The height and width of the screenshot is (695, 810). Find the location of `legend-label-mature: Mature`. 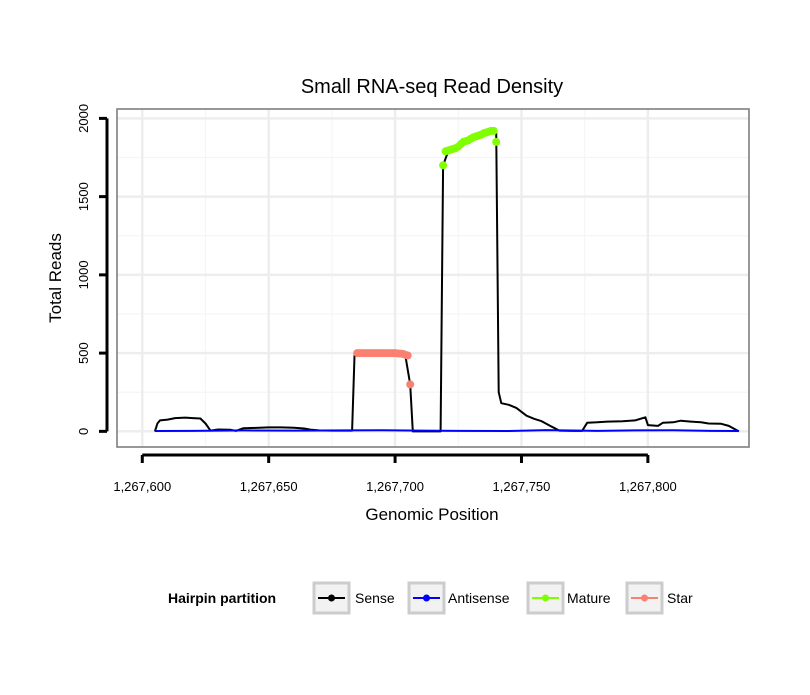

legend-label-mature: Mature is located at coordinates (589, 598).